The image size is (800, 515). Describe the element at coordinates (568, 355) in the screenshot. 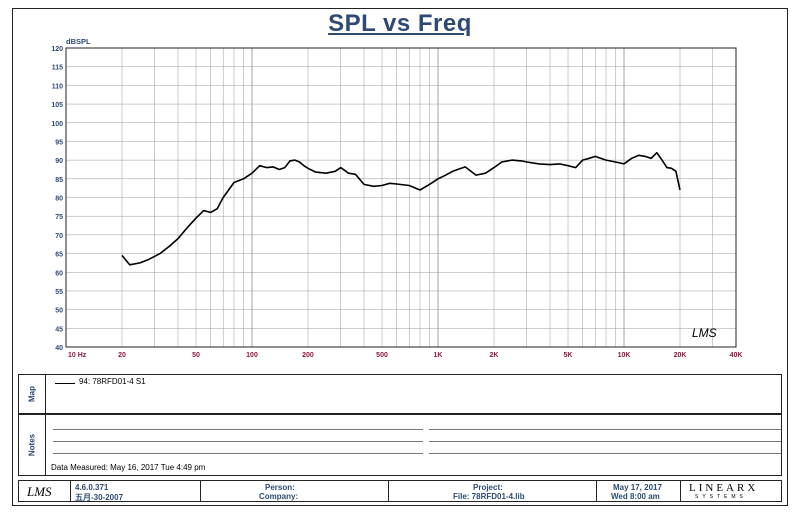

I see `x-tick-label: 5K` at that location.